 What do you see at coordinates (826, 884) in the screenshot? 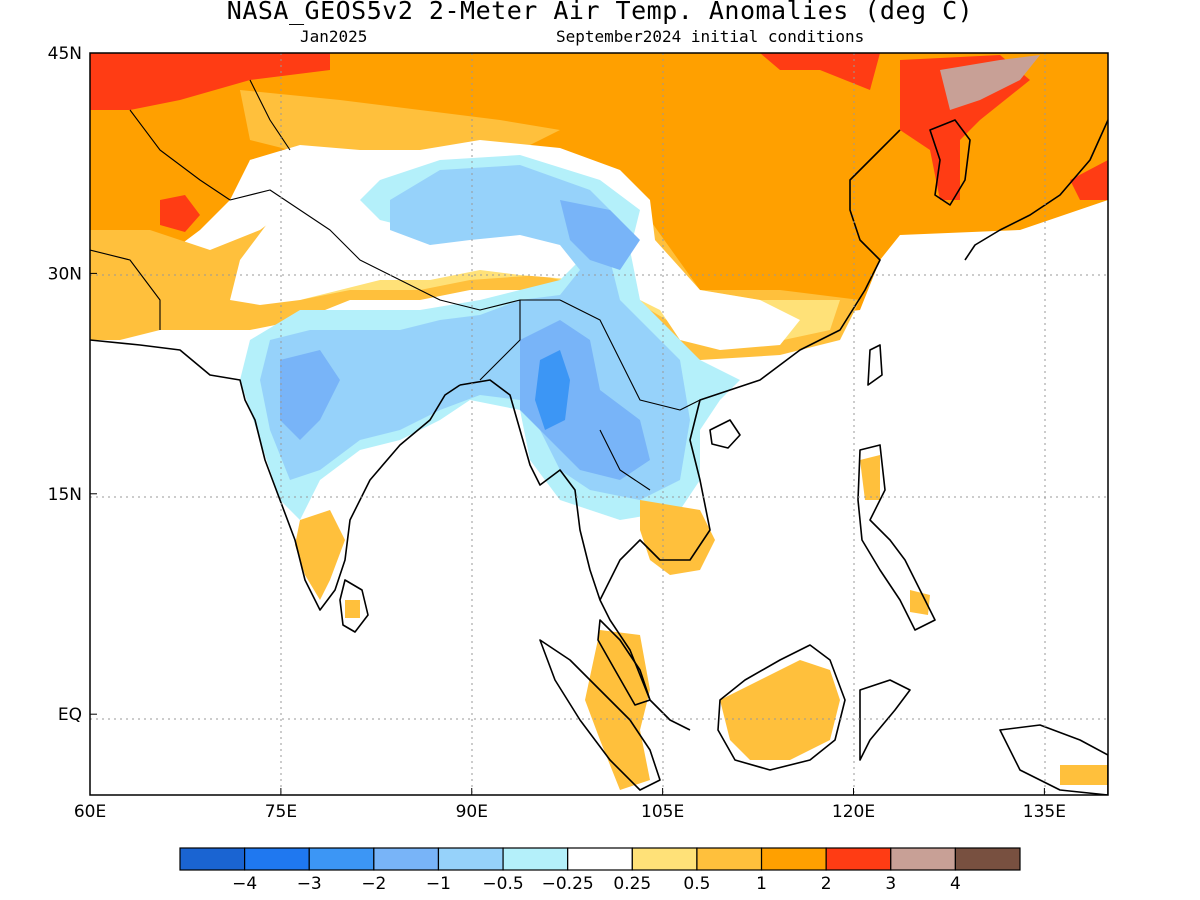
I see `colorbar-label: 2` at bounding box center [826, 884].